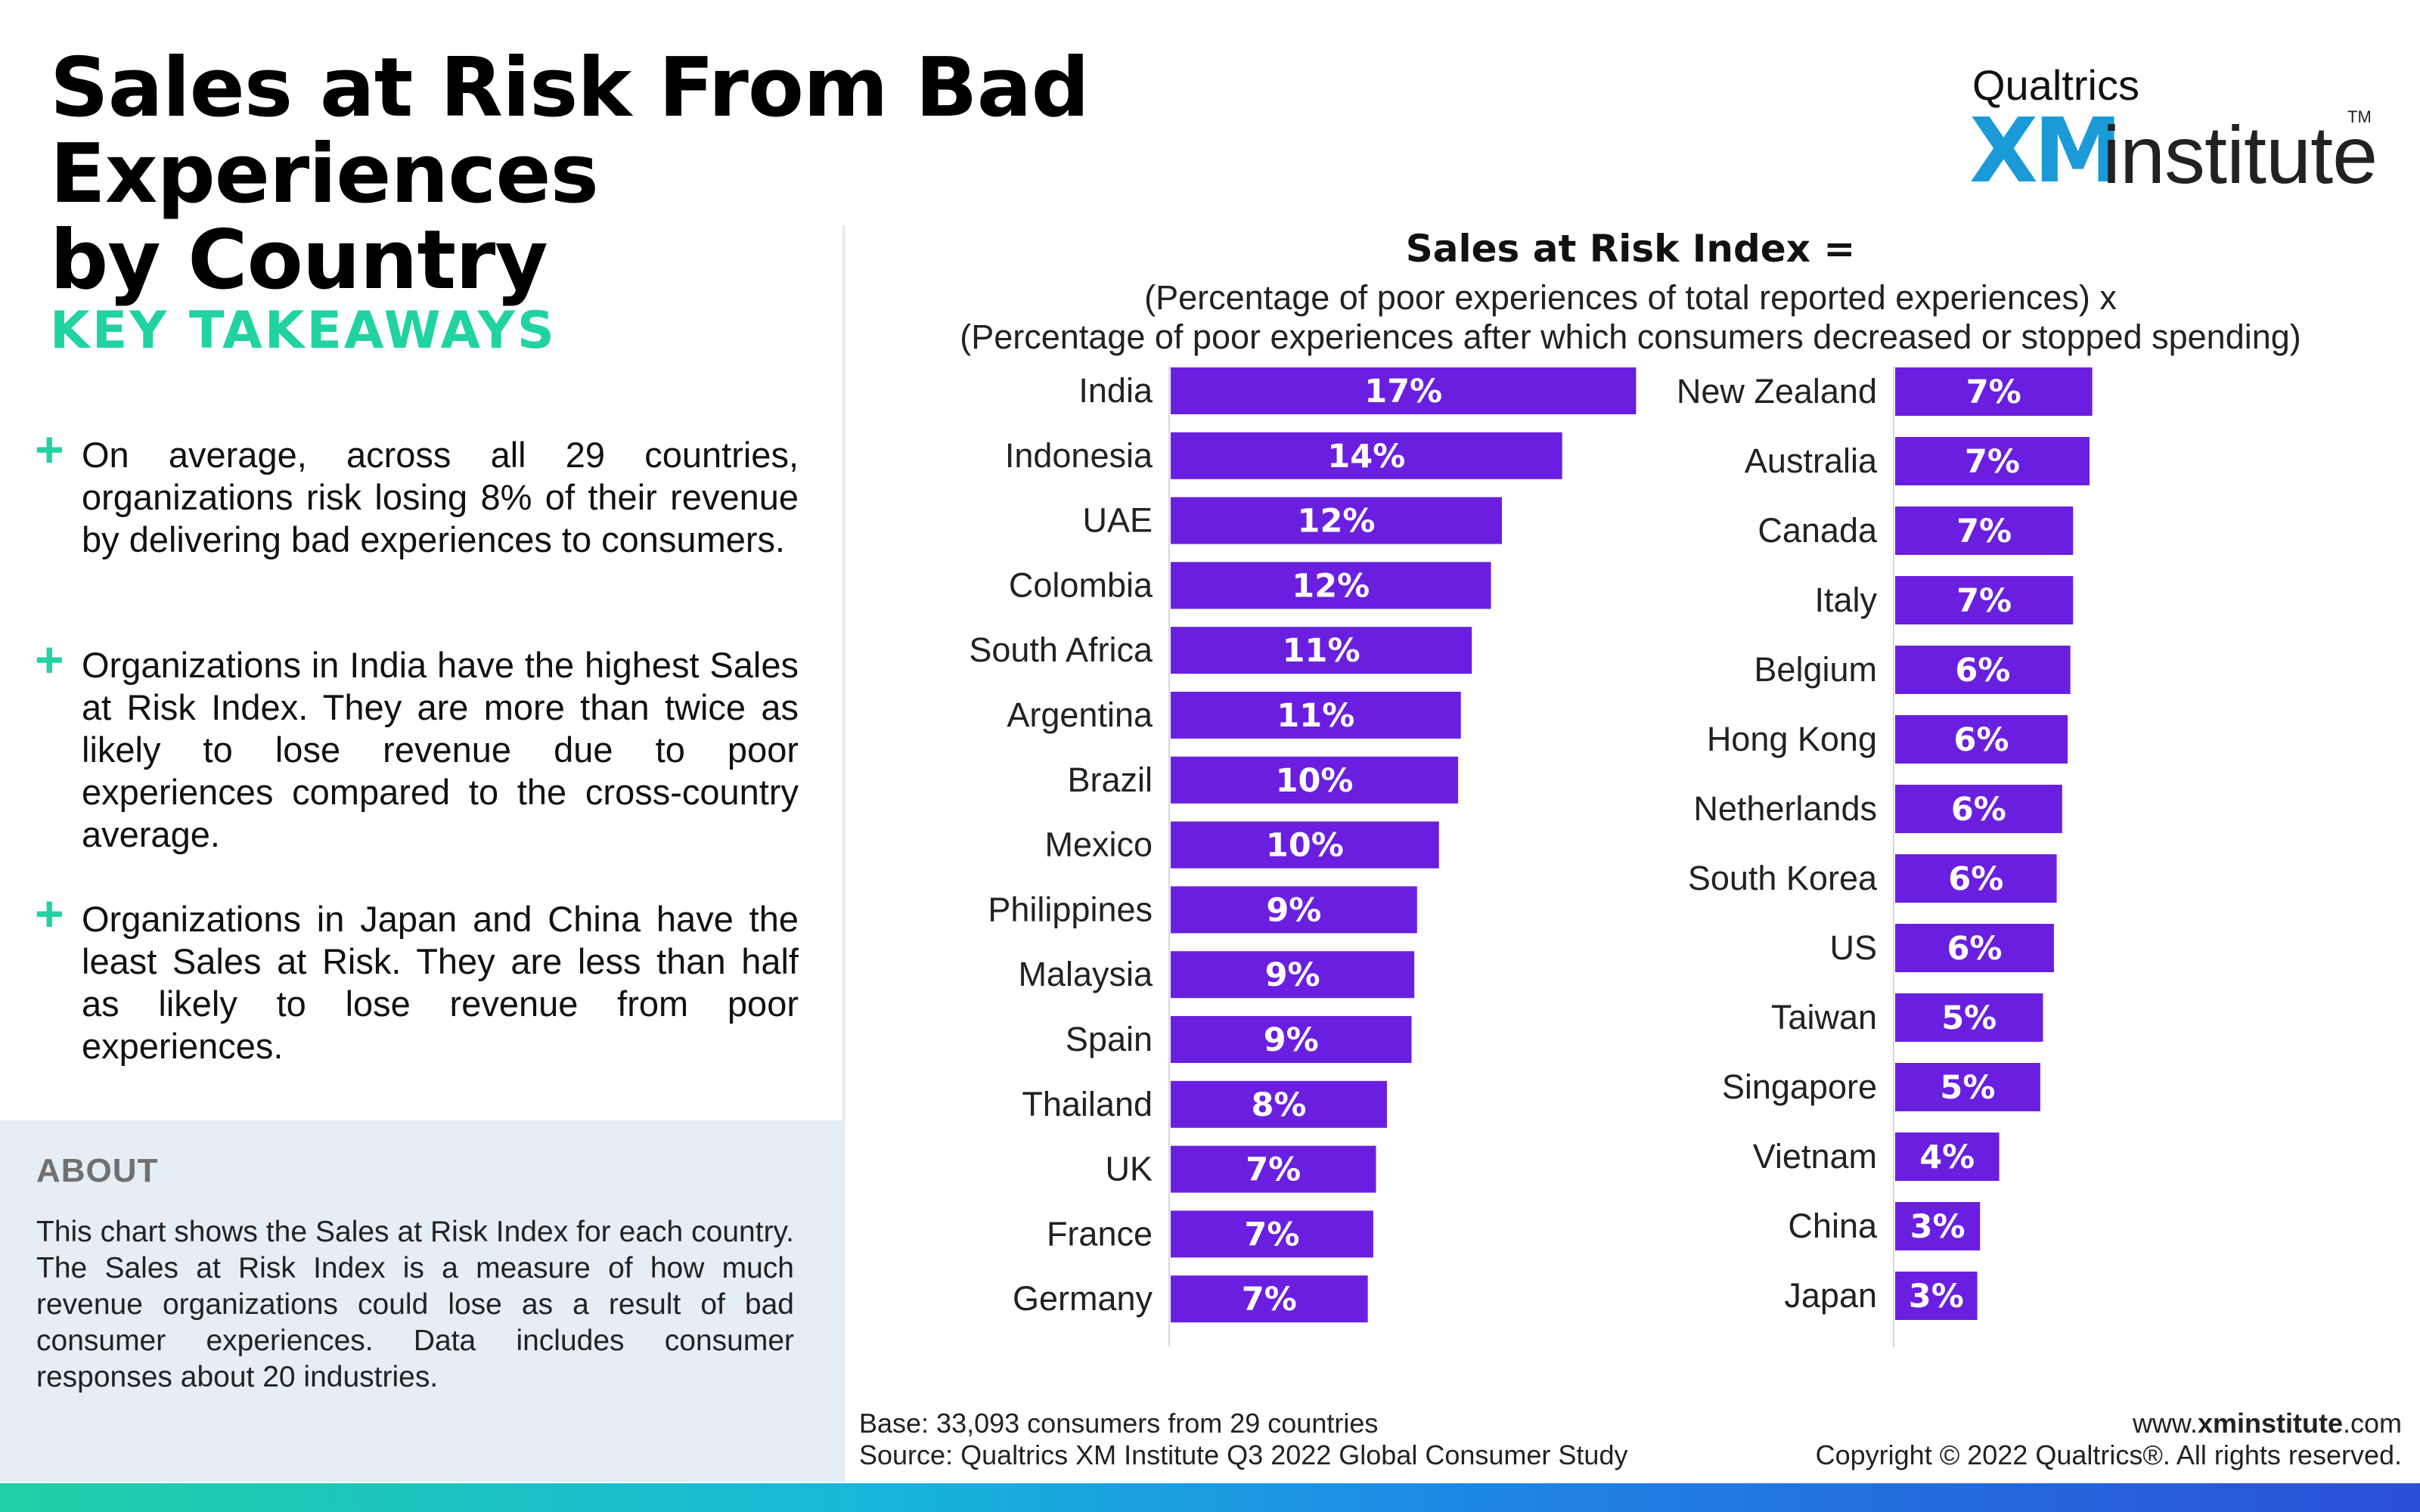 This screenshot has height=1512, width=2420. I want to click on title-line-1: Sales at Risk From Bad Experiences, so click(570, 131).